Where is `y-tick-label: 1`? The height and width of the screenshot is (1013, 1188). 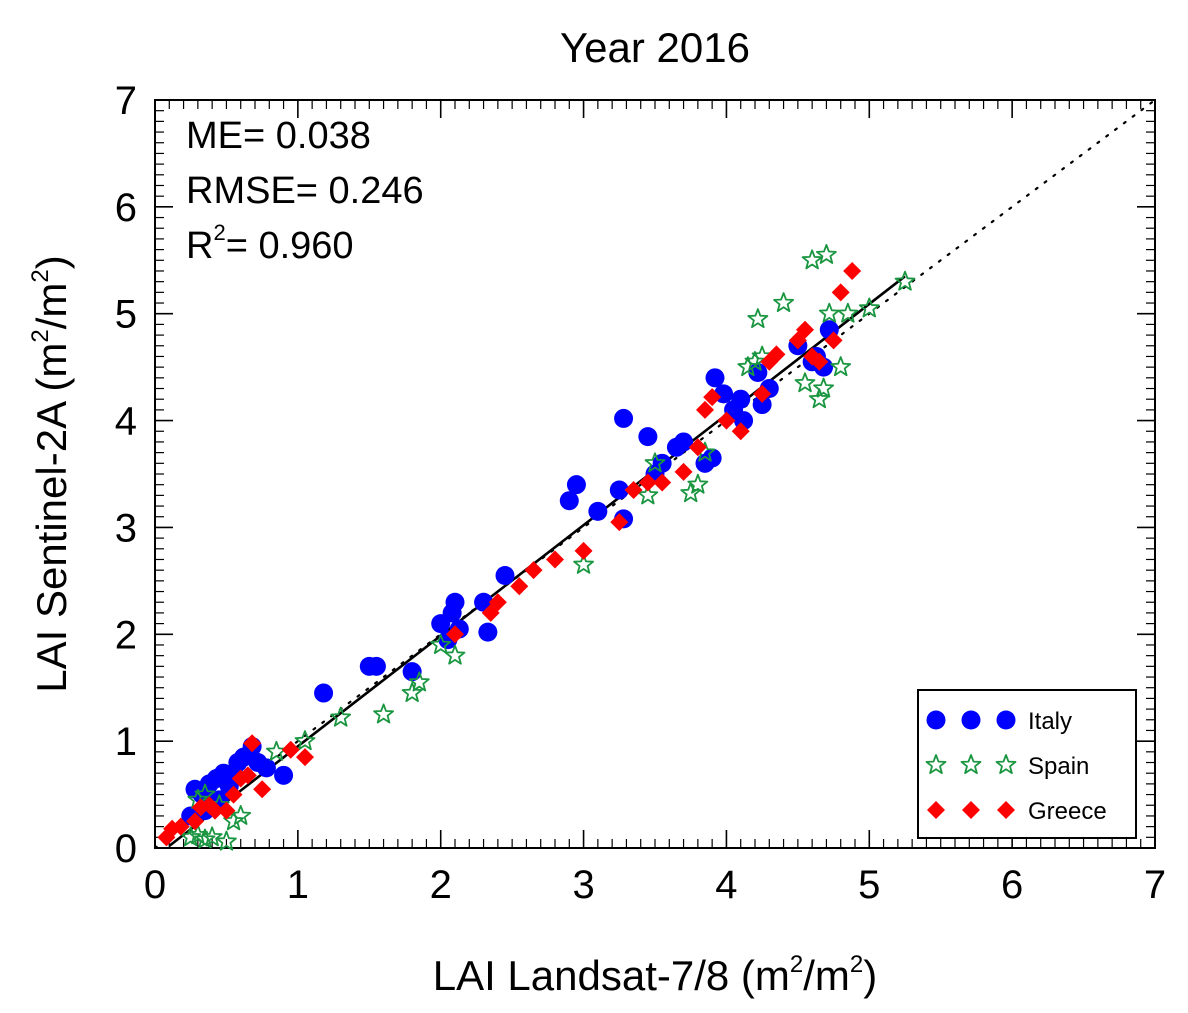 y-tick-label: 1 is located at coordinates (126, 742).